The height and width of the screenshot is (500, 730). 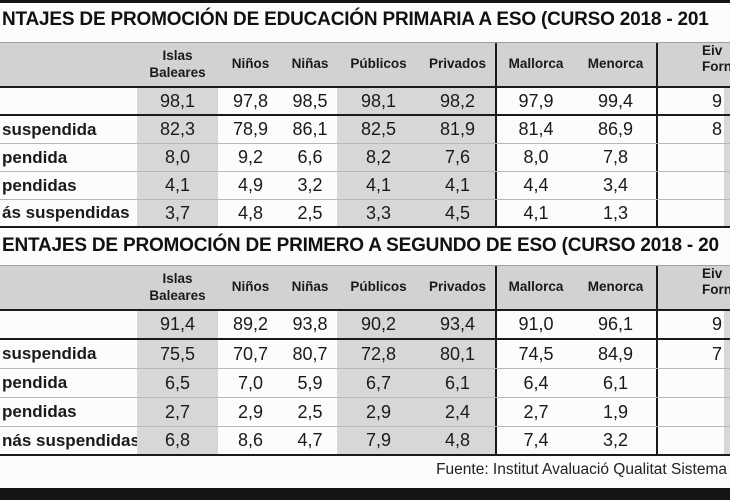 I want to click on table-cell: 8,0, so click(x=177, y=157).